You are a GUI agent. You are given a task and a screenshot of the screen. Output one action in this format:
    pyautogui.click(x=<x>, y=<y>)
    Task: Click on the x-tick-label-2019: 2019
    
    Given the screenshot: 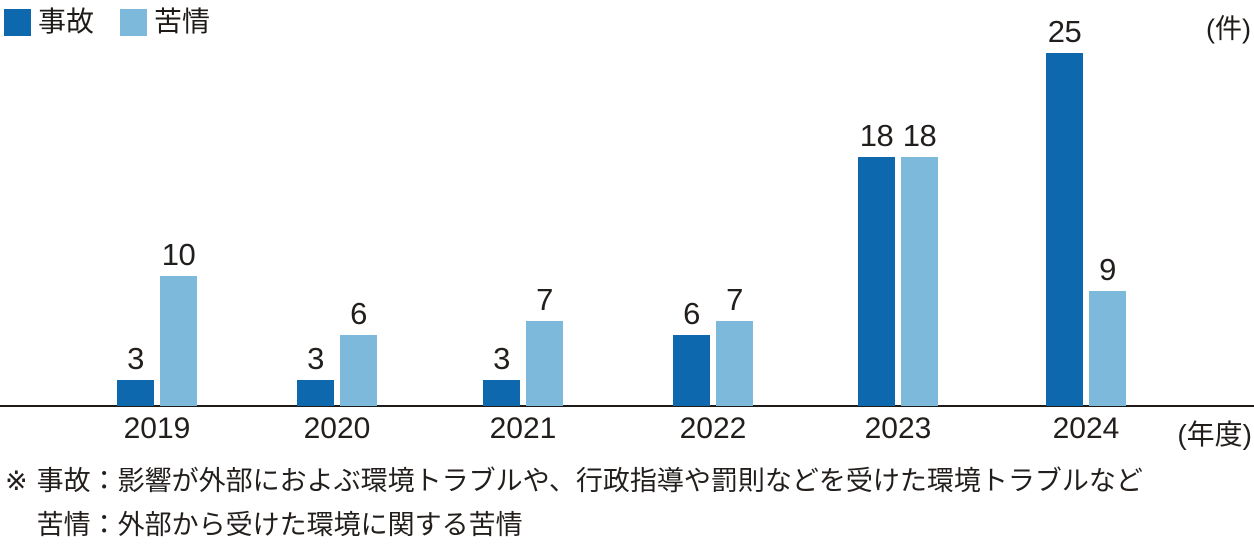 What is the action you would take?
    pyautogui.click(x=157, y=428)
    